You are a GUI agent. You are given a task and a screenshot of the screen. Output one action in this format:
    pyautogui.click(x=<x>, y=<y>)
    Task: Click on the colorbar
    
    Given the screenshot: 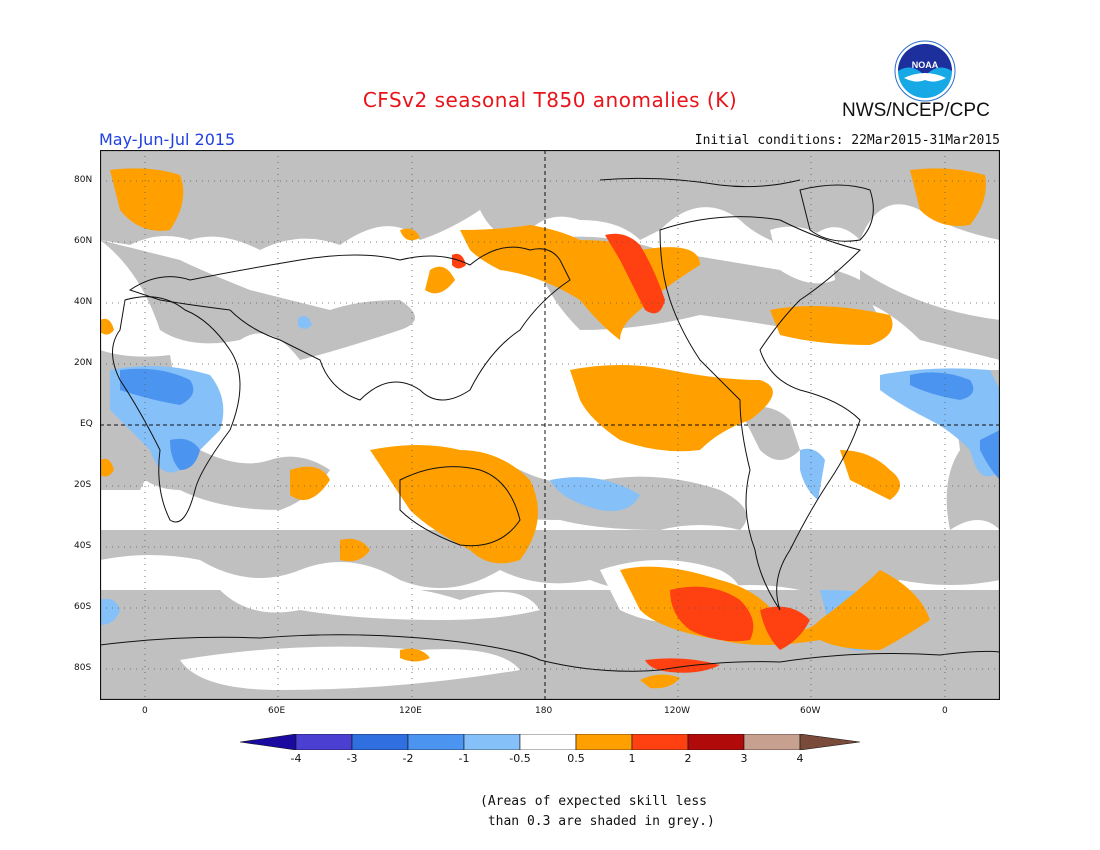 What is the action you would take?
    pyautogui.click(x=550, y=742)
    